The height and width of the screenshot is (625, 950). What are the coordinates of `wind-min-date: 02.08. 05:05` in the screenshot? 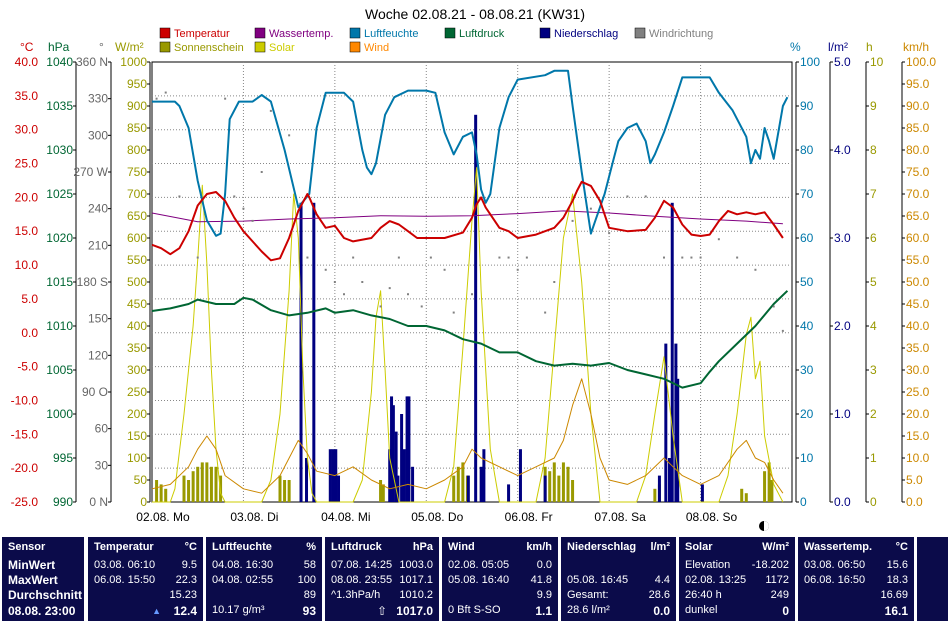 It's located at (479, 565).